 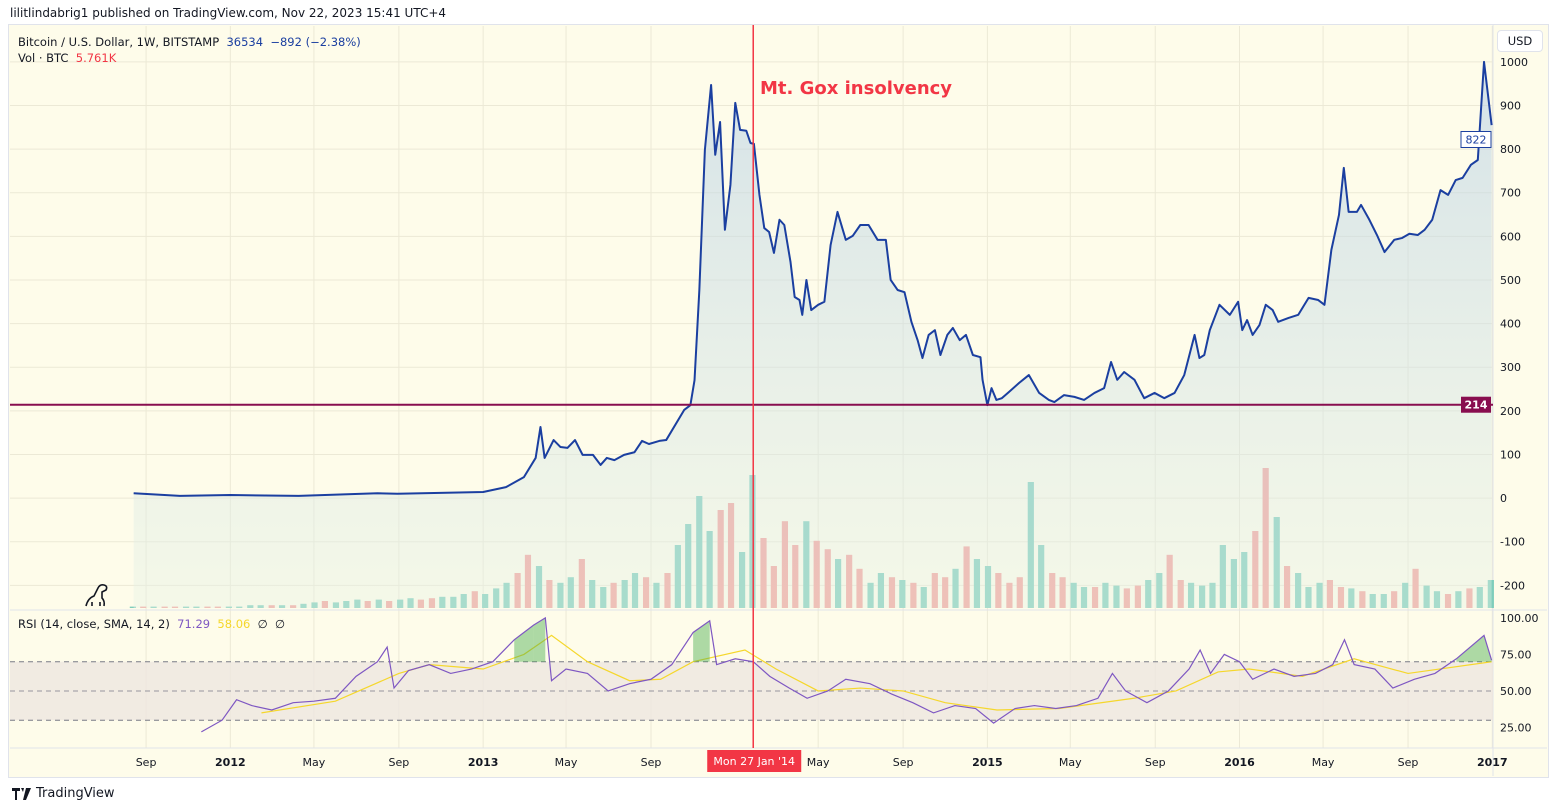 I want to click on rsi-axis-tick: 50.00, so click(x=1516, y=691).